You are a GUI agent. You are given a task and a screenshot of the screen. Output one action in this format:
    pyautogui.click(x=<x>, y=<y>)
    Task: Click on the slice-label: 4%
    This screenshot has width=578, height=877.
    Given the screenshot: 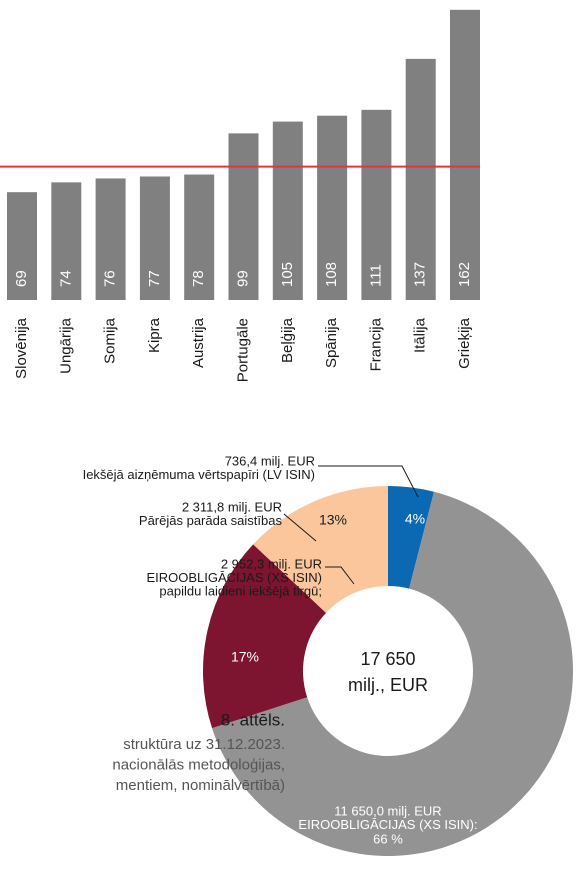 What is the action you would take?
    pyautogui.click(x=415, y=519)
    